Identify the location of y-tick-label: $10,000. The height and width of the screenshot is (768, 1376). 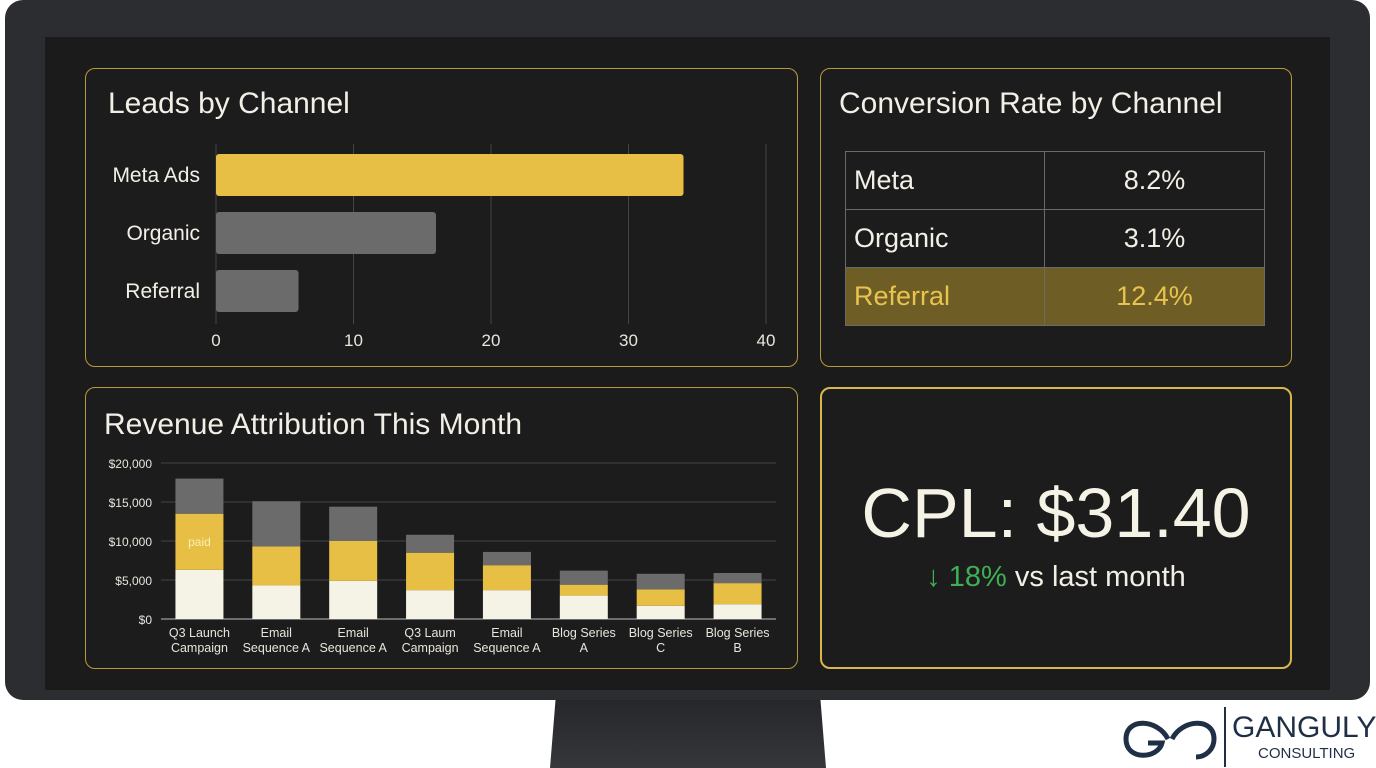
(131, 542).